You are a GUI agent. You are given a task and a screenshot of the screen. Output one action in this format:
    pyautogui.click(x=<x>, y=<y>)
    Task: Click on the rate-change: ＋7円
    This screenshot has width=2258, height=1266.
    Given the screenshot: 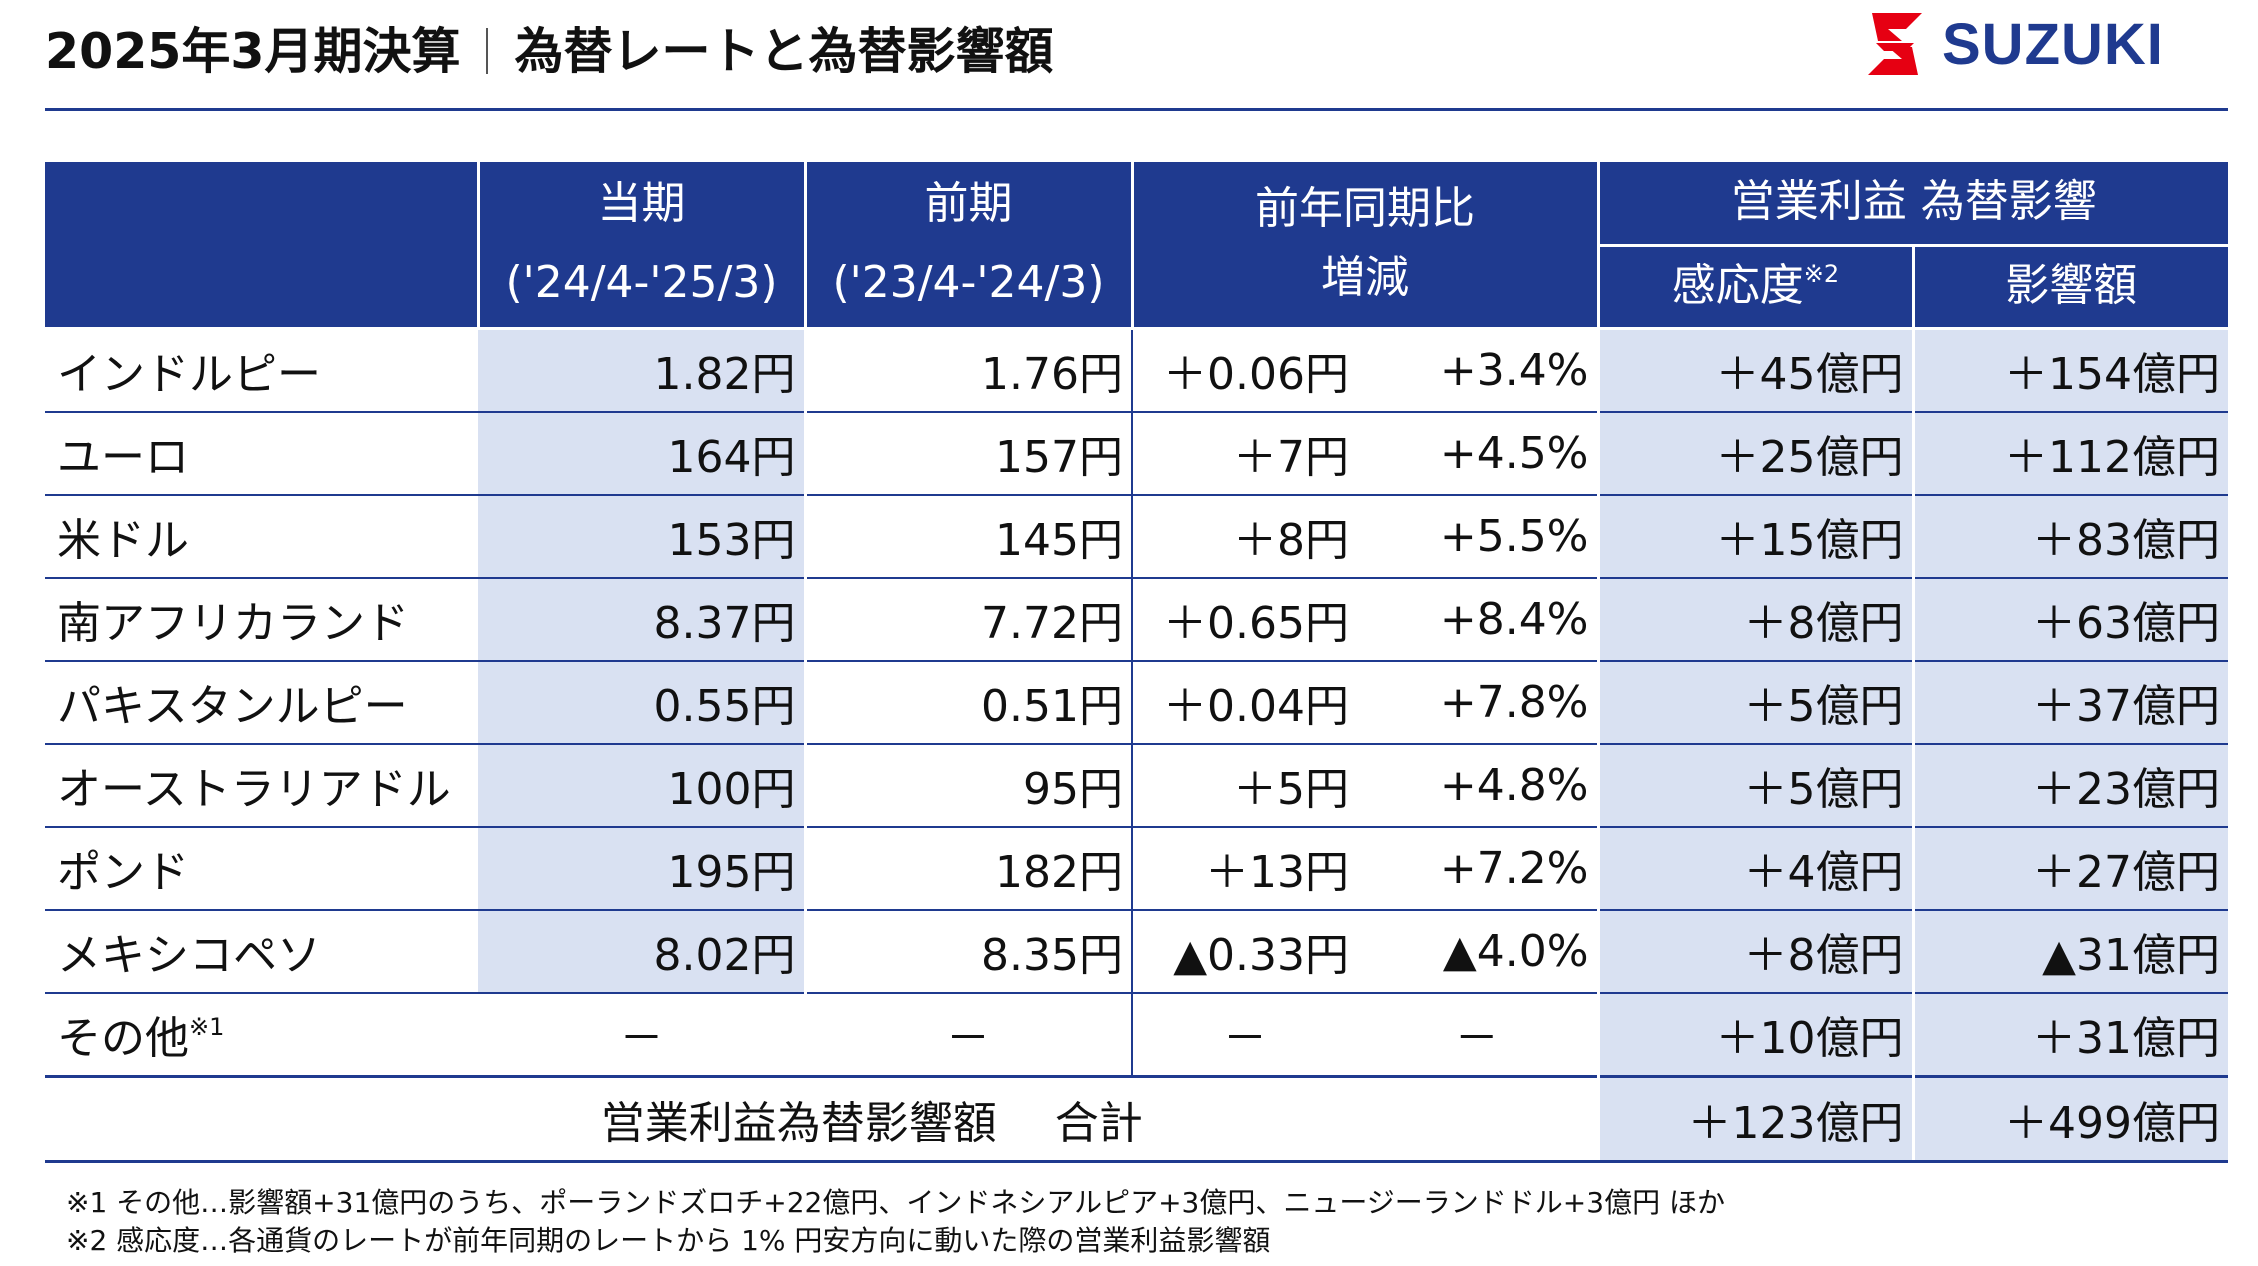 What is the action you would take?
    pyautogui.click(x=1244, y=453)
    